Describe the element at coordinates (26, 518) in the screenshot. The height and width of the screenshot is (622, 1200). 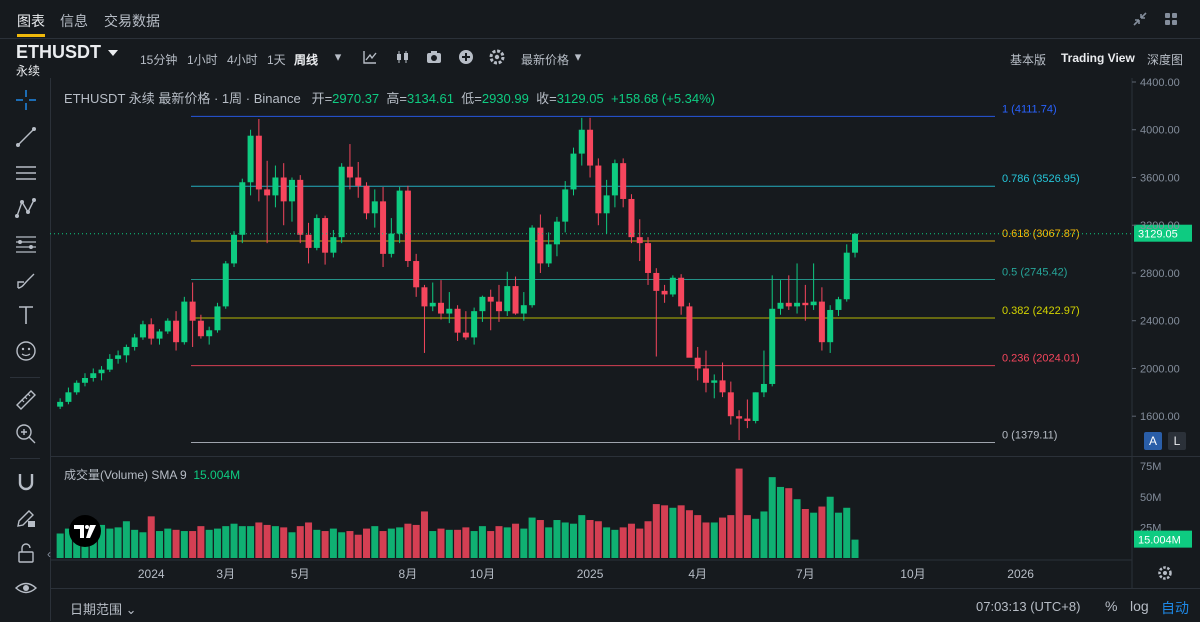
I see `lock-pencil-icon` at that location.